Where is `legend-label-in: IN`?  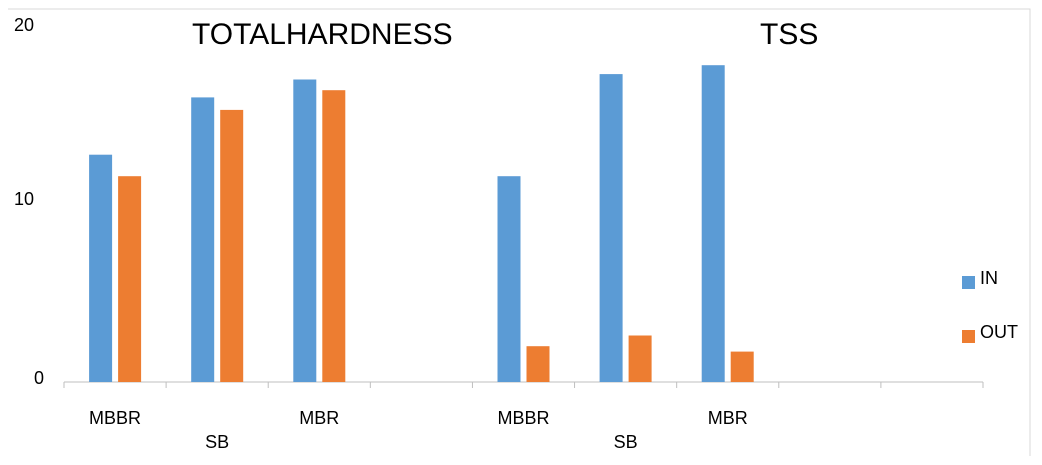
legend-label-in: IN is located at coordinates (989, 278).